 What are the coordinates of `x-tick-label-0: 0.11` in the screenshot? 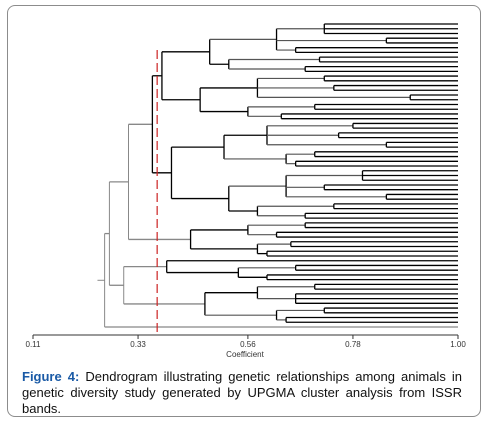 It's located at (34, 344).